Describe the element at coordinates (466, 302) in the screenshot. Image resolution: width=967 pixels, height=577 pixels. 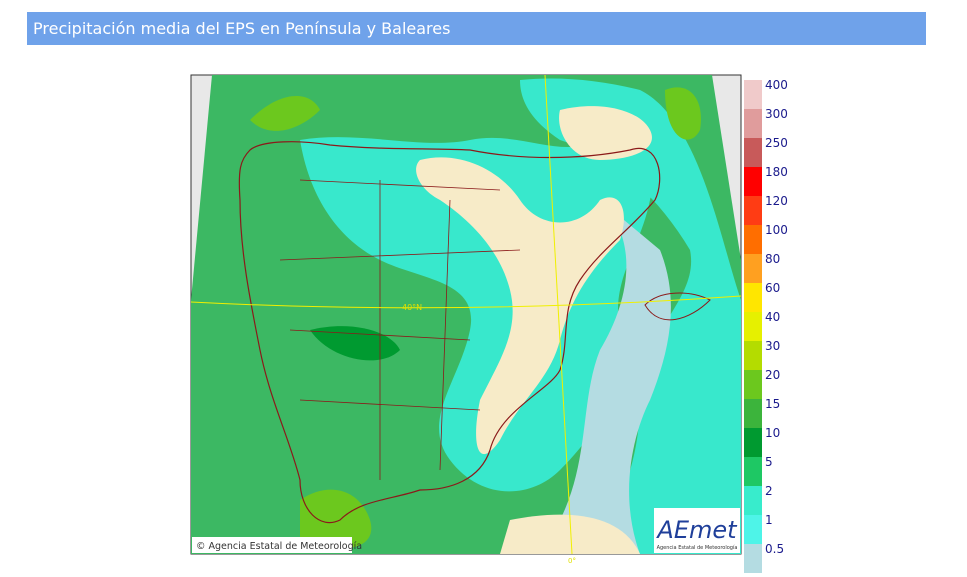
I see `latitude-line` at that location.